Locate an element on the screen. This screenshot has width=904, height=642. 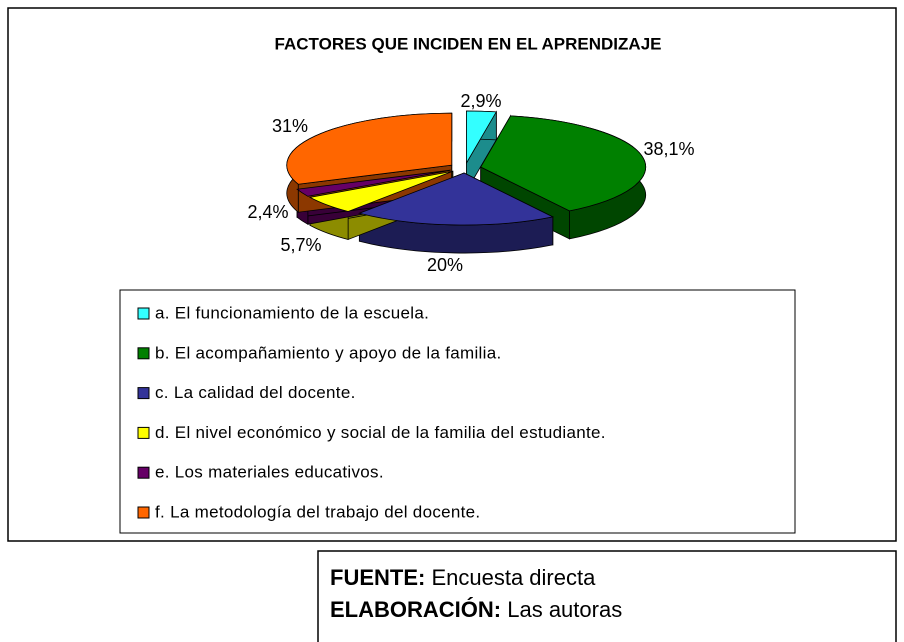
data-label: 38,1% is located at coordinates (668, 149).